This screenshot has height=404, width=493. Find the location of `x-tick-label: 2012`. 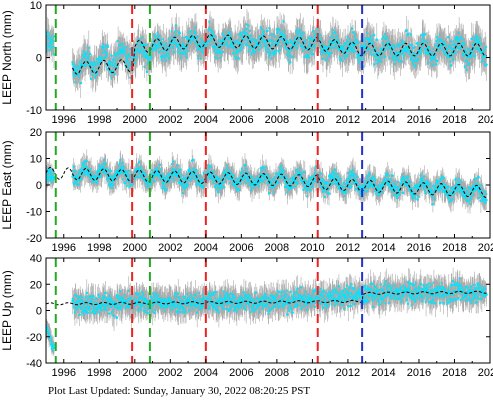

x-tick-label: 2012 is located at coordinates (348, 120).